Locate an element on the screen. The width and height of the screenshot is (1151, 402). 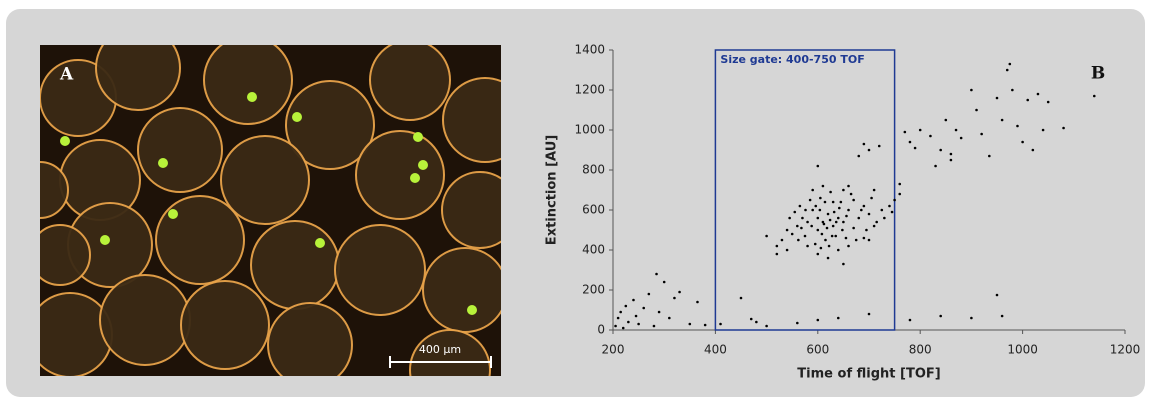
x-tick-label: 600 is located at coordinates (817, 350).